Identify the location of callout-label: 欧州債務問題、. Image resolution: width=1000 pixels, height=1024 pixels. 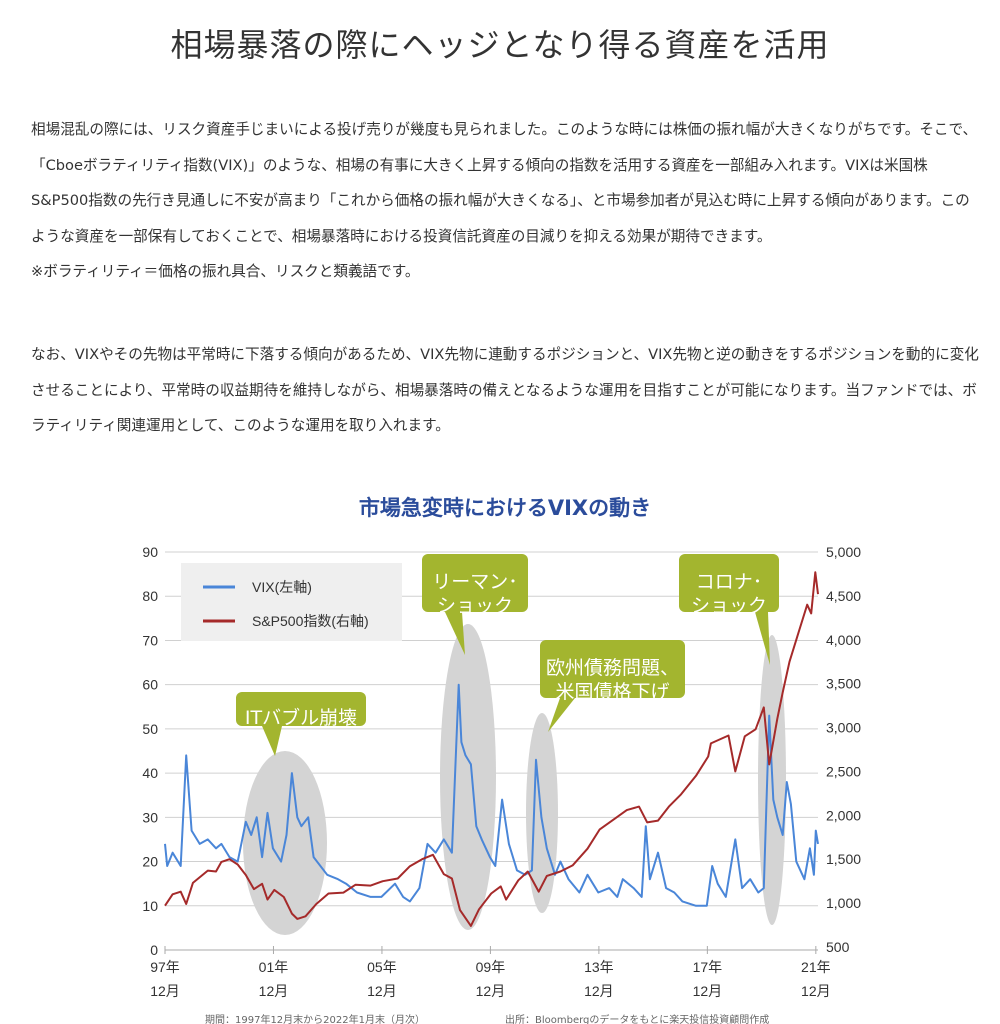
(612, 668).